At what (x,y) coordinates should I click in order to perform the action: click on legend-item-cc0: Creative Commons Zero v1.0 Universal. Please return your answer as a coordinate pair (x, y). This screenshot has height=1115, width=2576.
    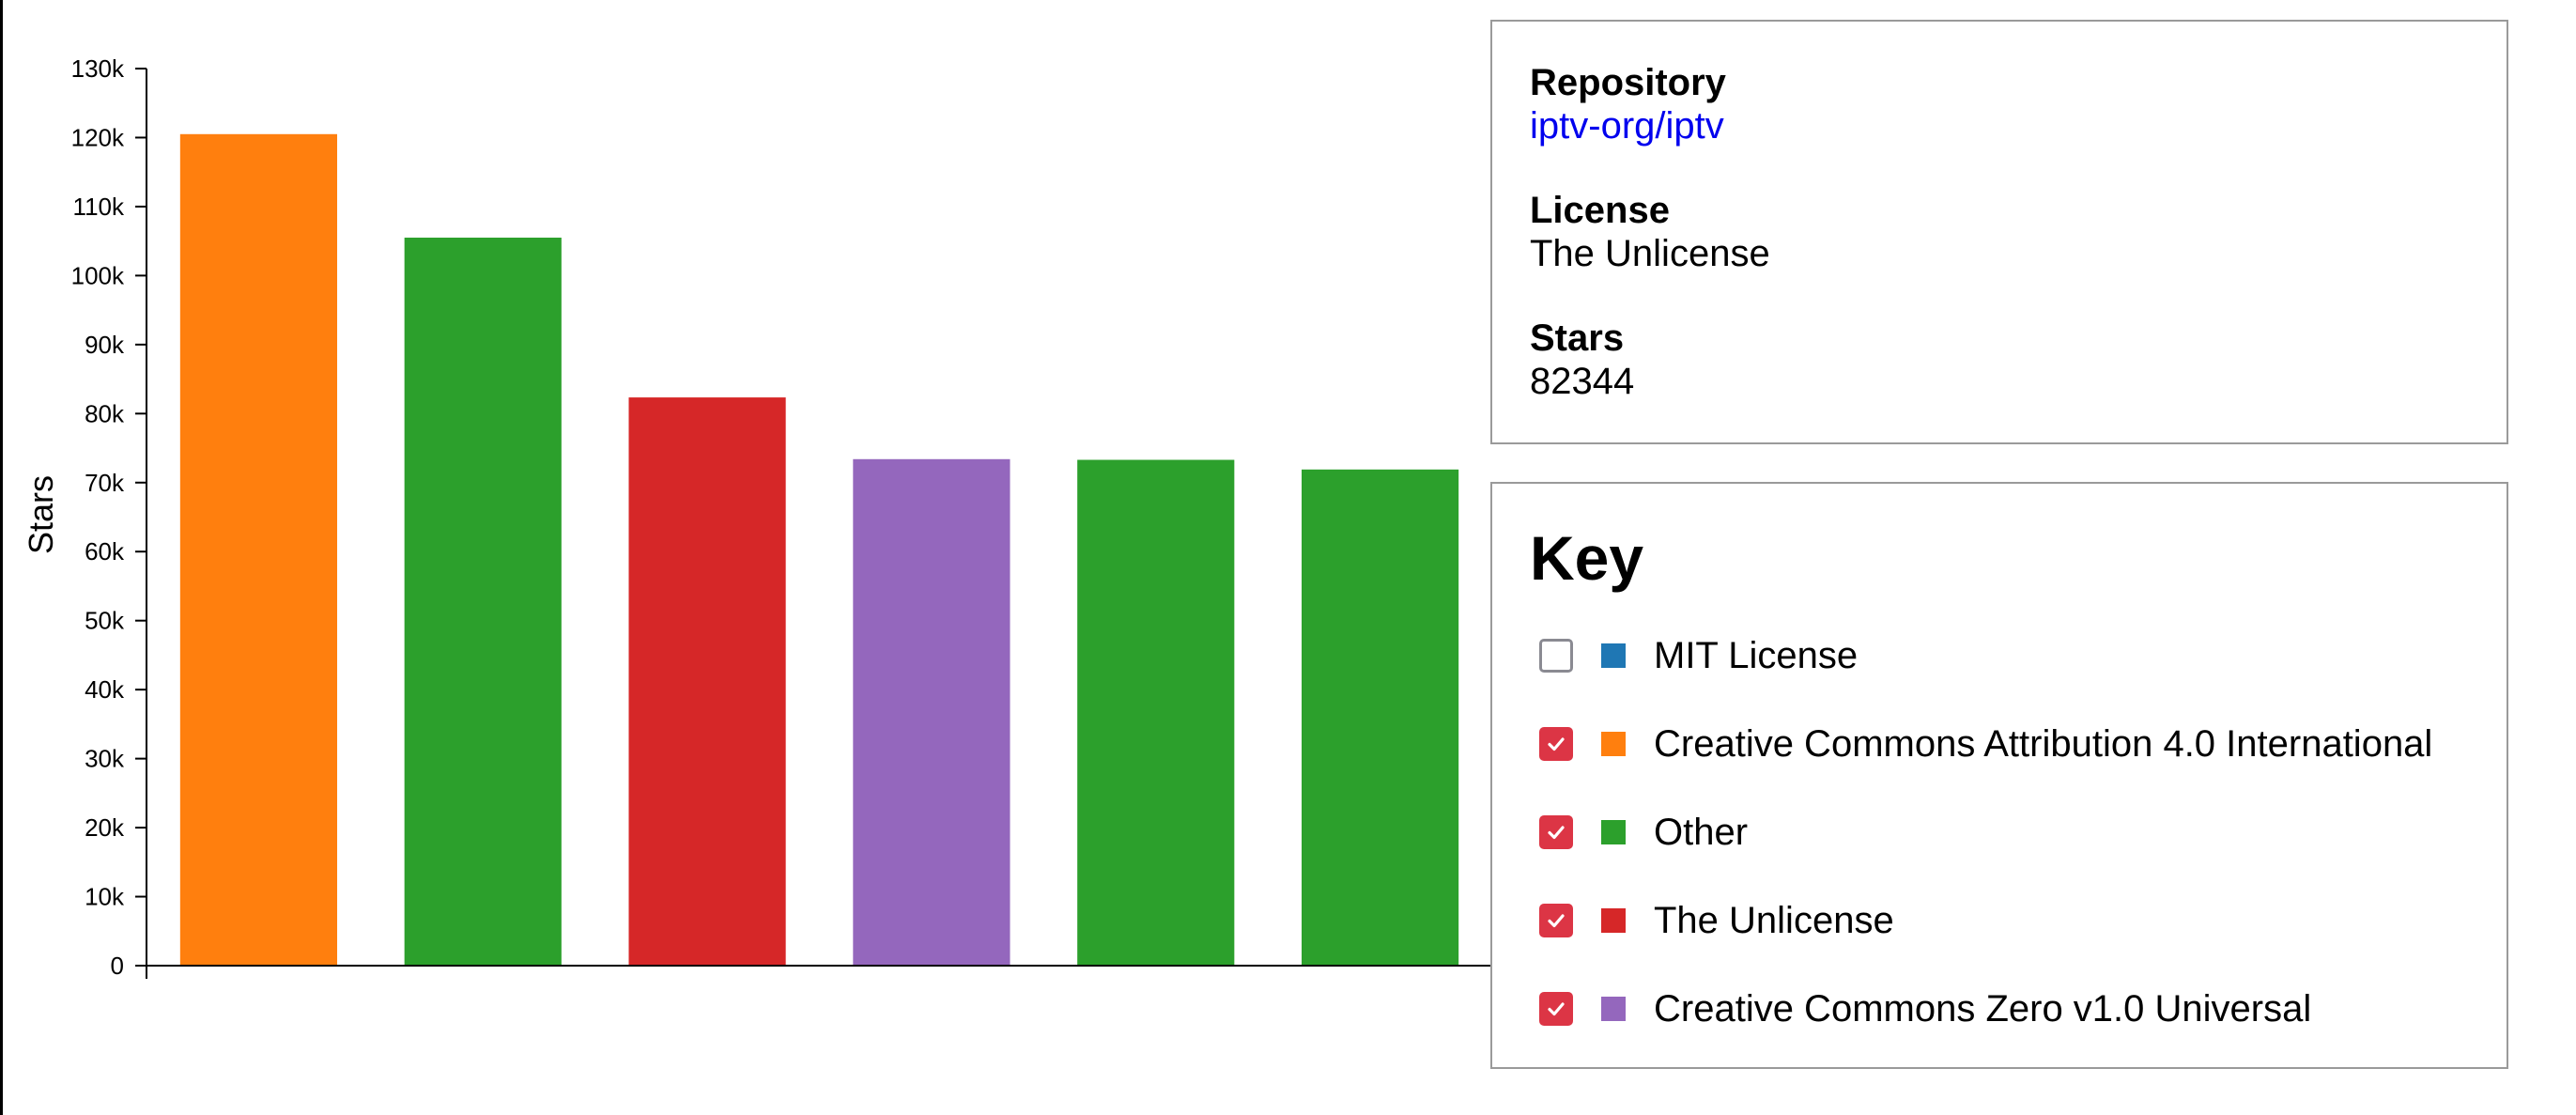
    Looking at the image, I should click on (1999, 1009).